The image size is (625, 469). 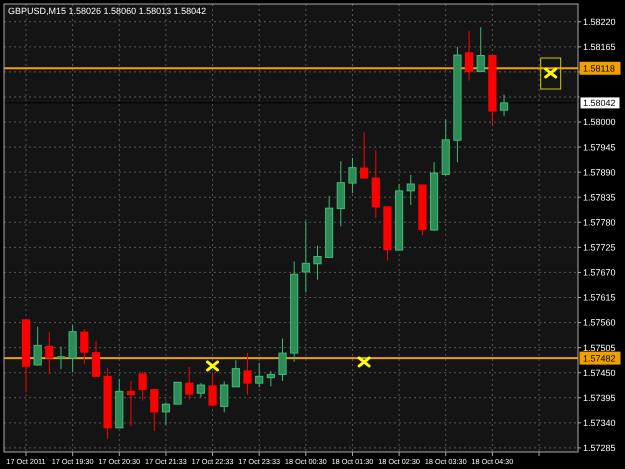 I want to click on ref-line-label: 1.58042, so click(x=599, y=103).